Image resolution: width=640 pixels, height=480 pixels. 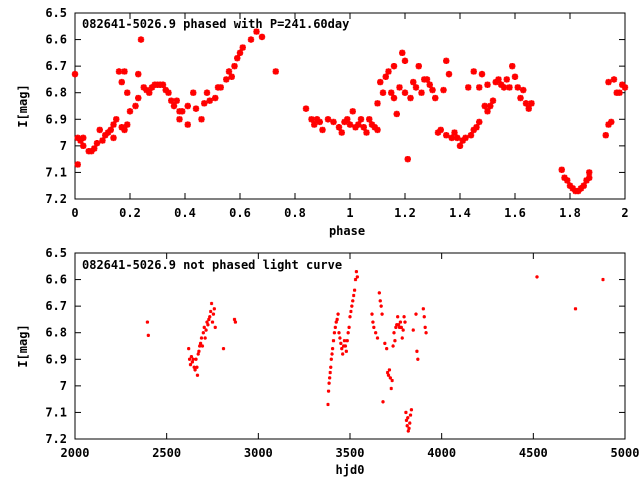 What do you see at coordinates (570, 213) in the screenshot?
I see `x-tick-label: 1.8` at bounding box center [570, 213].